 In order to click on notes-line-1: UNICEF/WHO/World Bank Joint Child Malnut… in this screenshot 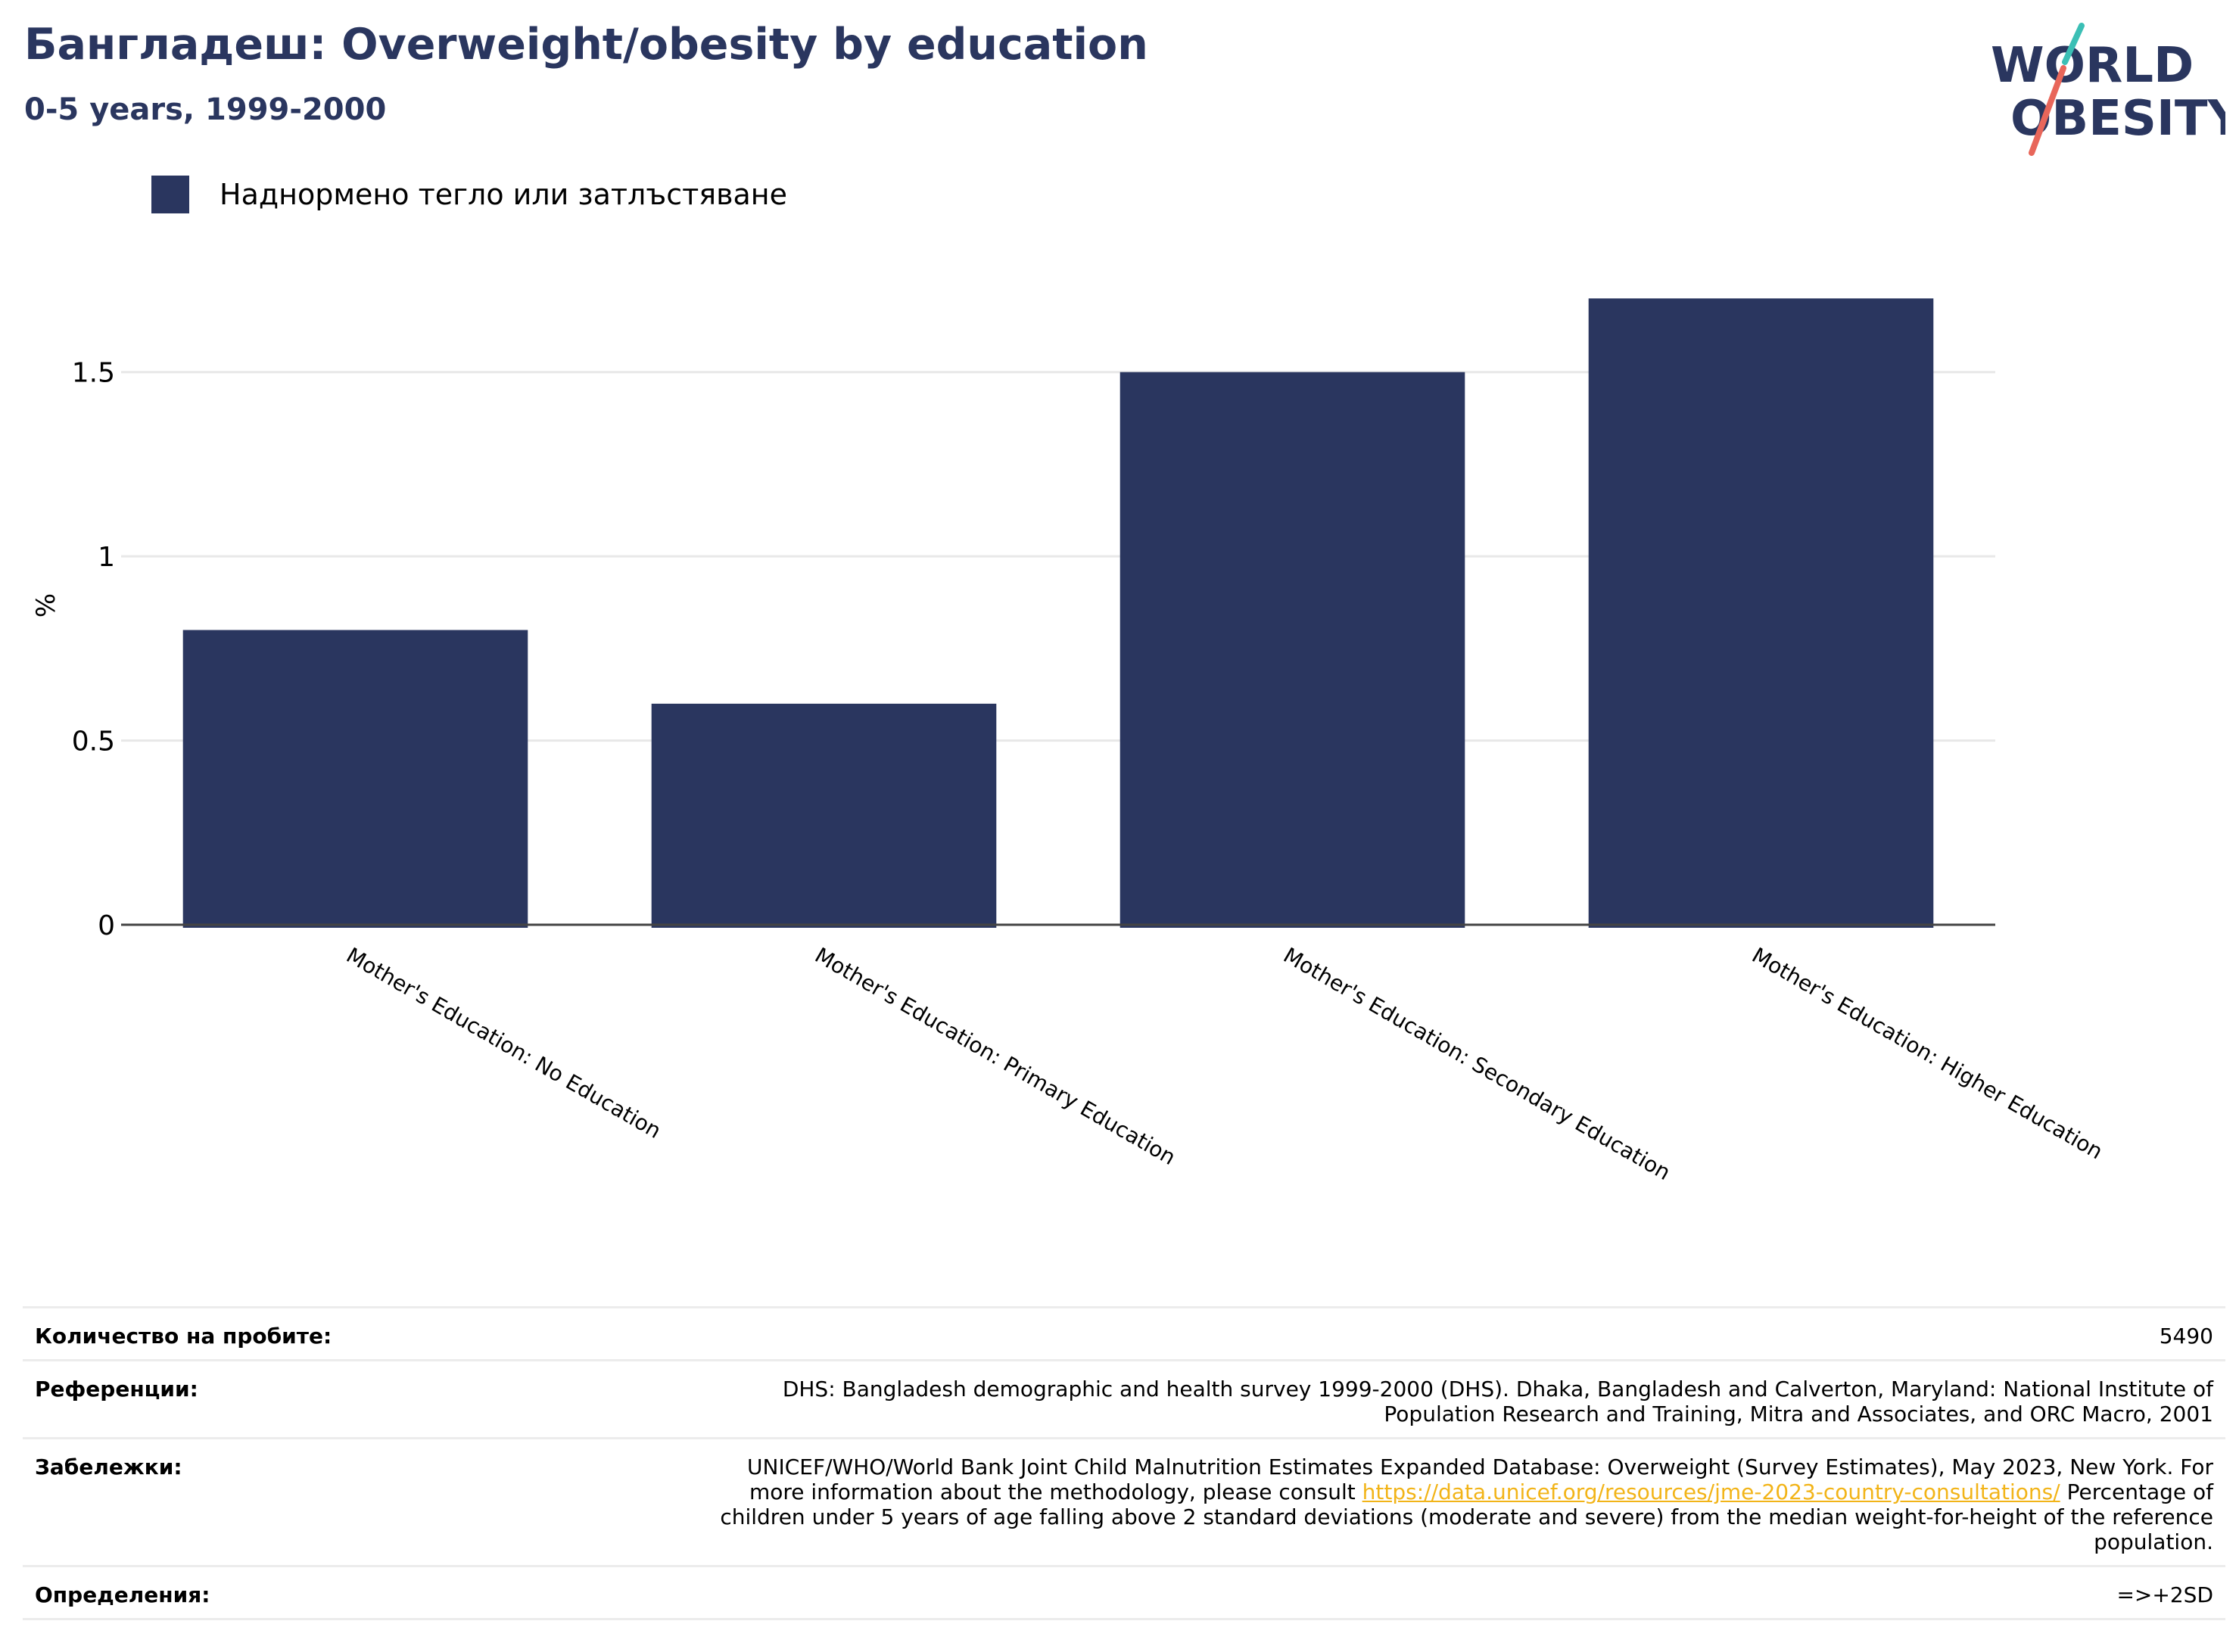, I will do `click(1480, 1466)`.